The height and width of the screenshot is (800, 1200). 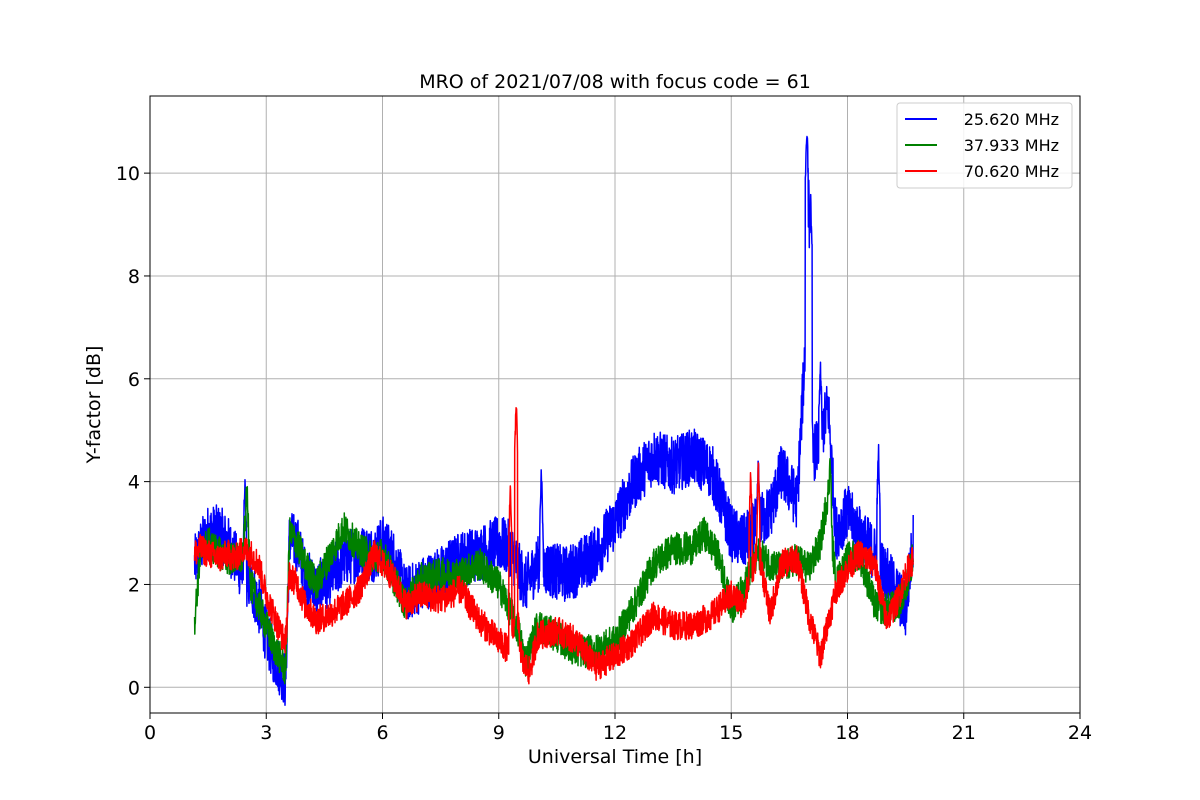 What do you see at coordinates (134, 380) in the screenshot?
I see `y-tick-label: 6` at bounding box center [134, 380].